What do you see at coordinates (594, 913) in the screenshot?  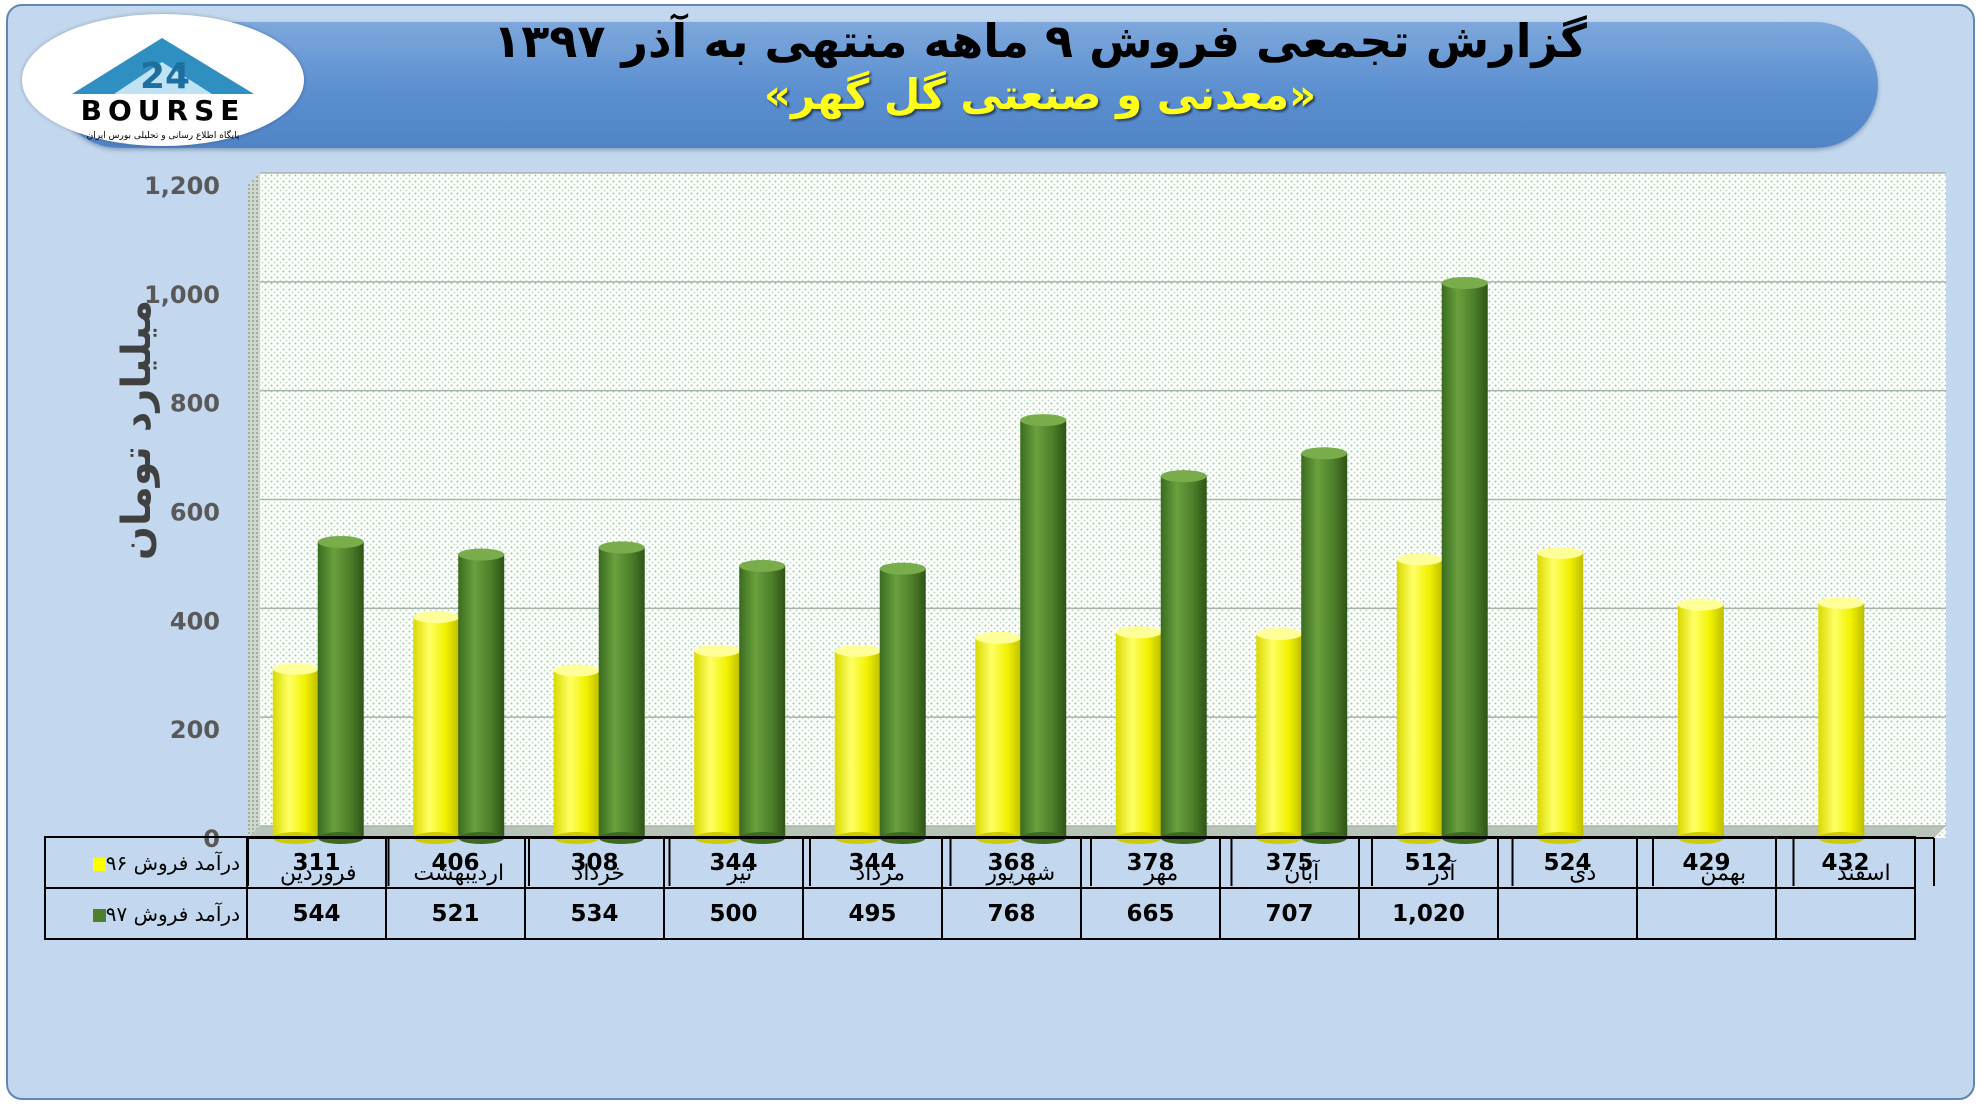 I see `data-cell: 534` at bounding box center [594, 913].